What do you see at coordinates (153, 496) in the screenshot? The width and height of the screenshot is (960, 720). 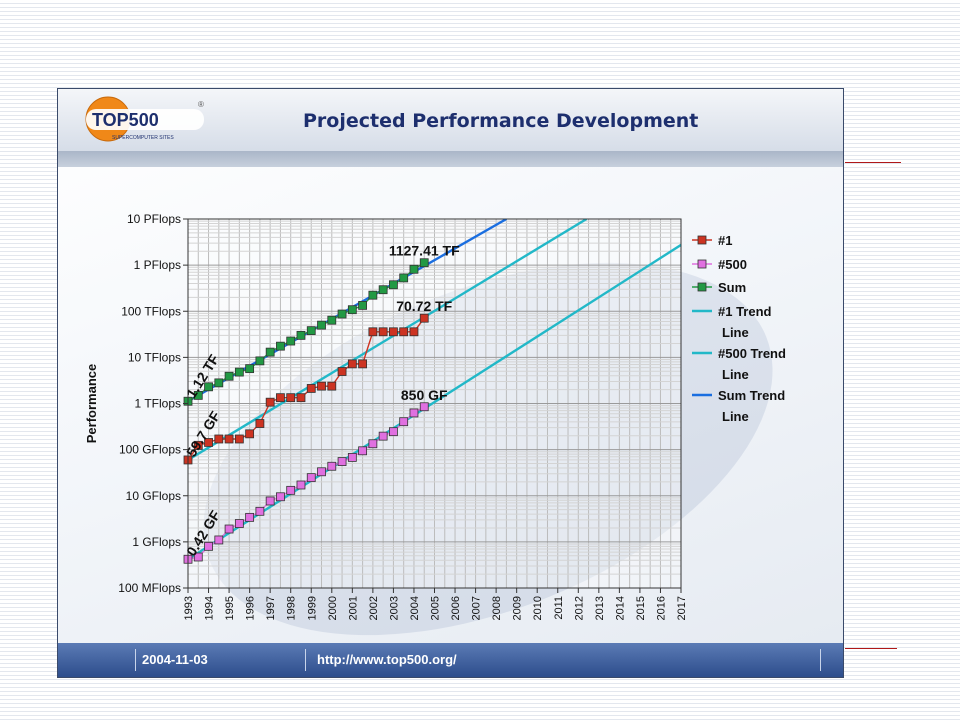 I see `y-tick-label: 10 GFlops` at bounding box center [153, 496].